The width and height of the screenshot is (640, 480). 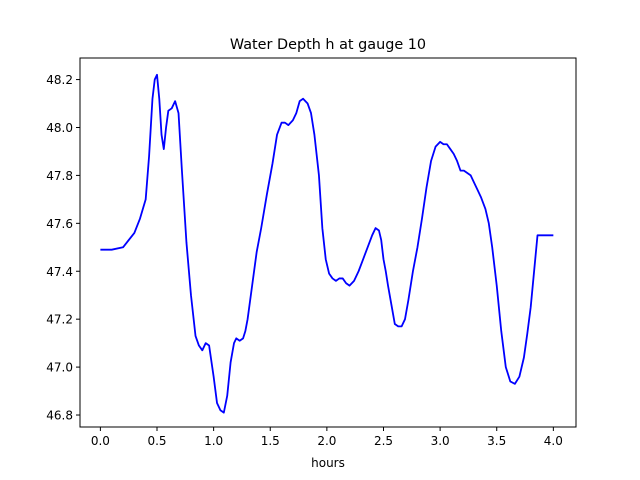 I want to click on x-tick-label: 2.0, so click(x=326, y=441).